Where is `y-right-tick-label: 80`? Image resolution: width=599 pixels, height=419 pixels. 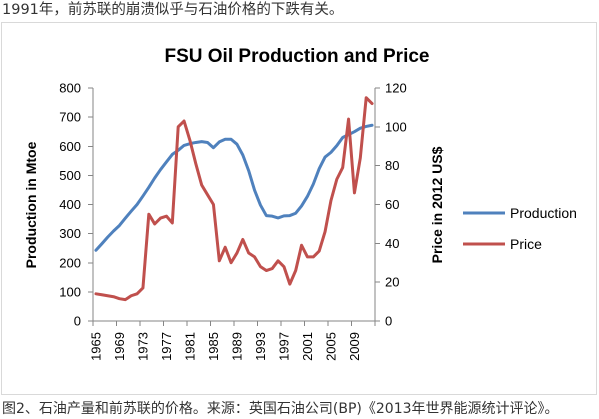 y-right-tick-label: 80 is located at coordinates (392, 165).